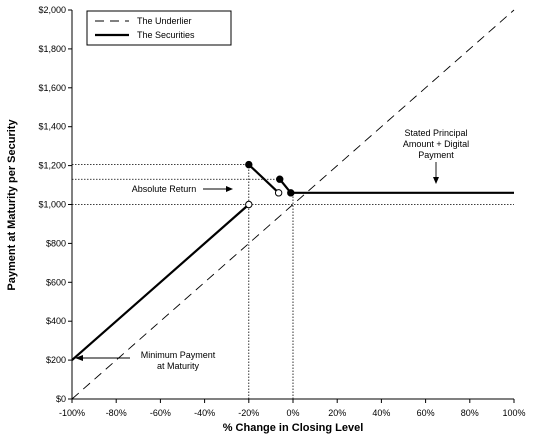  What do you see at coordinates (164, 21) in the screenshot?
I see `legend-label: The Underlier` at bounding box center [164, 21].